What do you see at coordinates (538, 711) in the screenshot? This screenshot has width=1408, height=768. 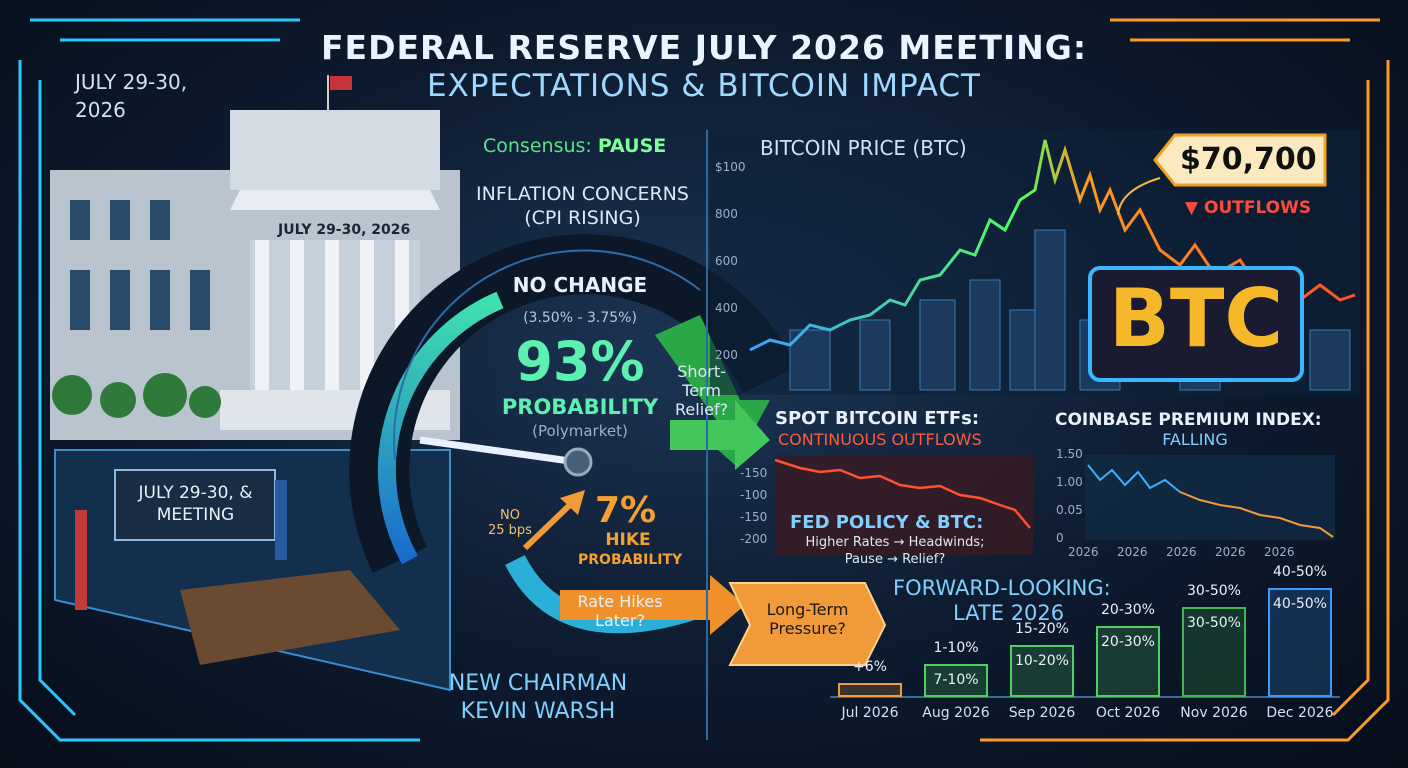 I see `chairman-line: KEVIN WARSH` at bounding box center [538, 711].